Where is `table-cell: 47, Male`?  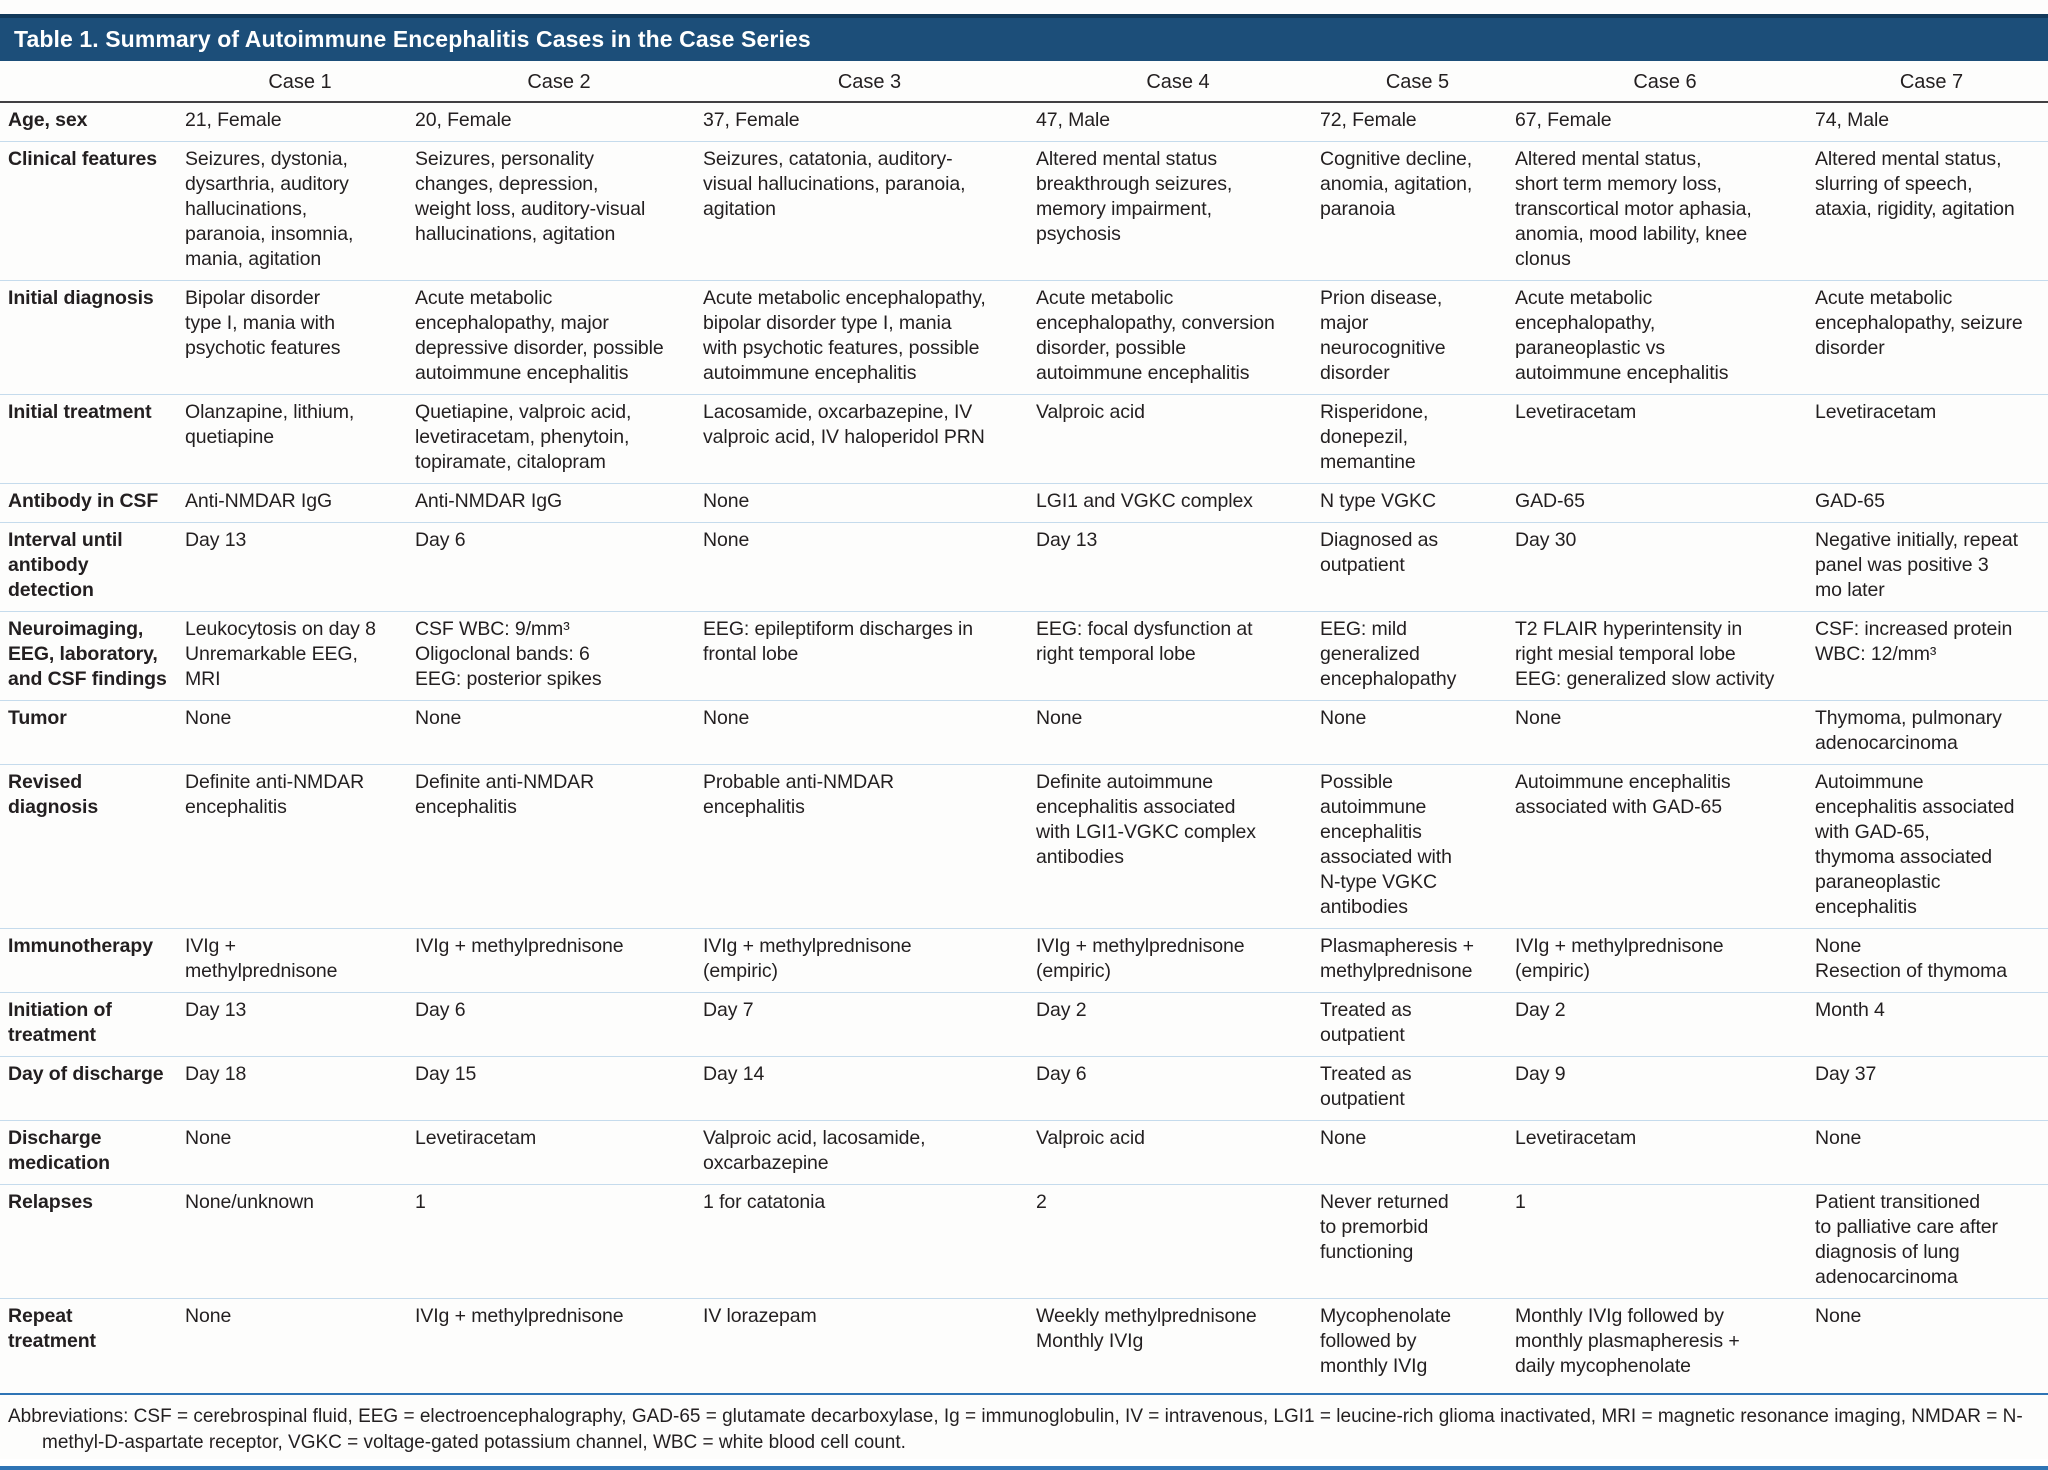 table-cell: 47, Male is located at coordinates (1178, 122).